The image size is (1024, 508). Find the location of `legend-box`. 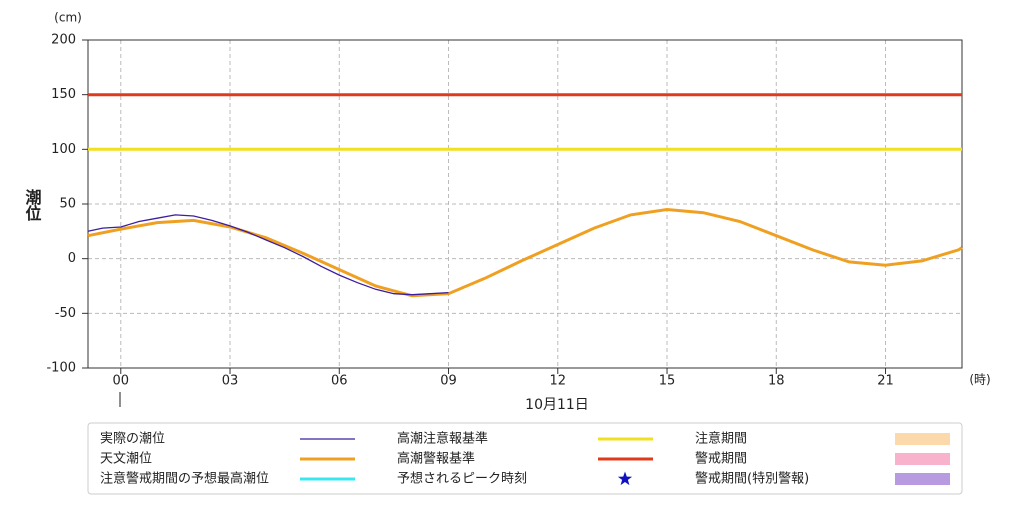

legend-box is located at coordinates (525, 458).